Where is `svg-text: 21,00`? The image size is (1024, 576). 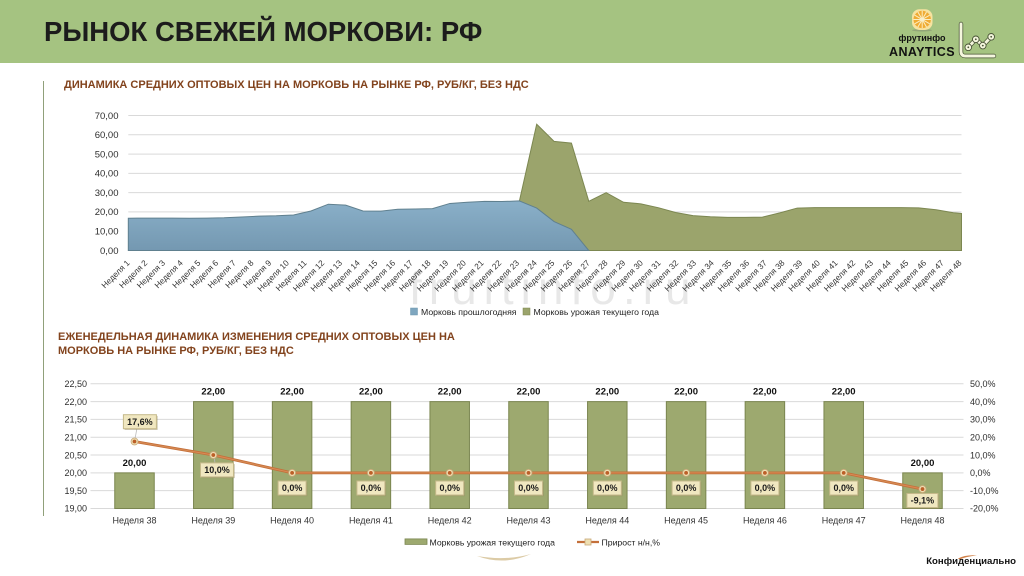 svg-text: 21,00 is located at coordinates (75, 437).